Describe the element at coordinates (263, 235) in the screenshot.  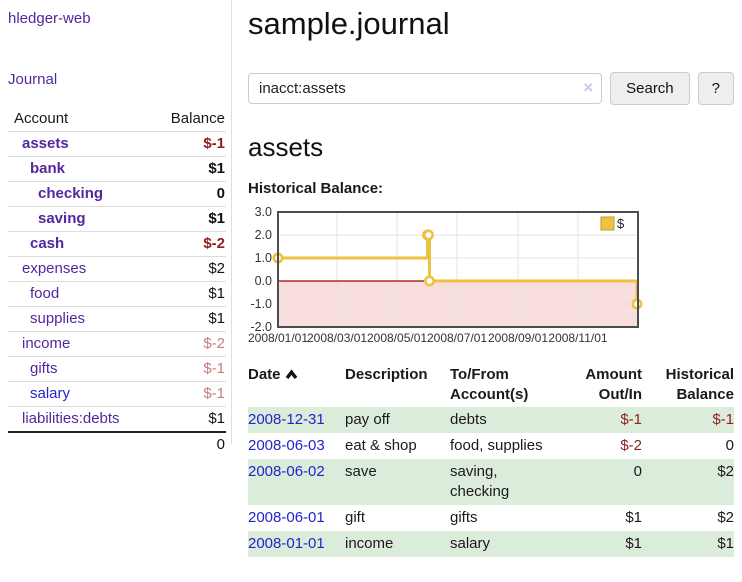
I see `y-axis-tick-label: 2.0` at that location.